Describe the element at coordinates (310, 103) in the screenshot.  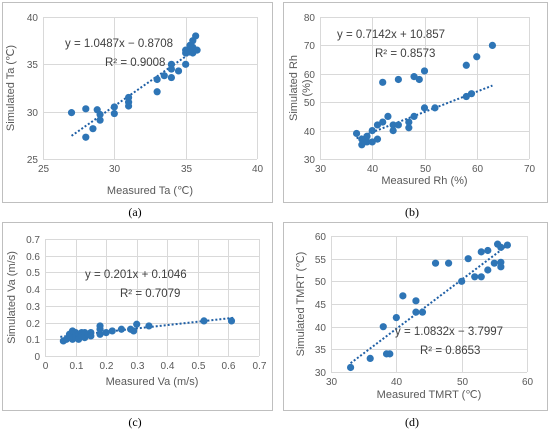
I see `y-tick-label: 50` at that location.